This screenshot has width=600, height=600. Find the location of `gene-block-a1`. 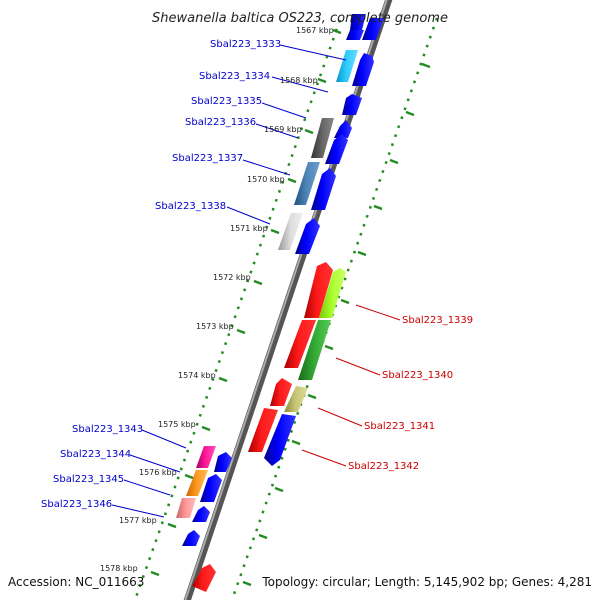

gene-block-a1 is located at coordinates (373, 29).